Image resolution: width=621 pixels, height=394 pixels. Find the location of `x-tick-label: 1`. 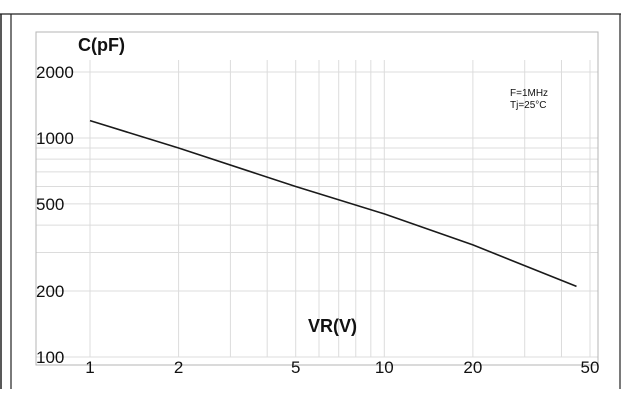

x-tick-label: 1 is located at coordinates (89, 367).